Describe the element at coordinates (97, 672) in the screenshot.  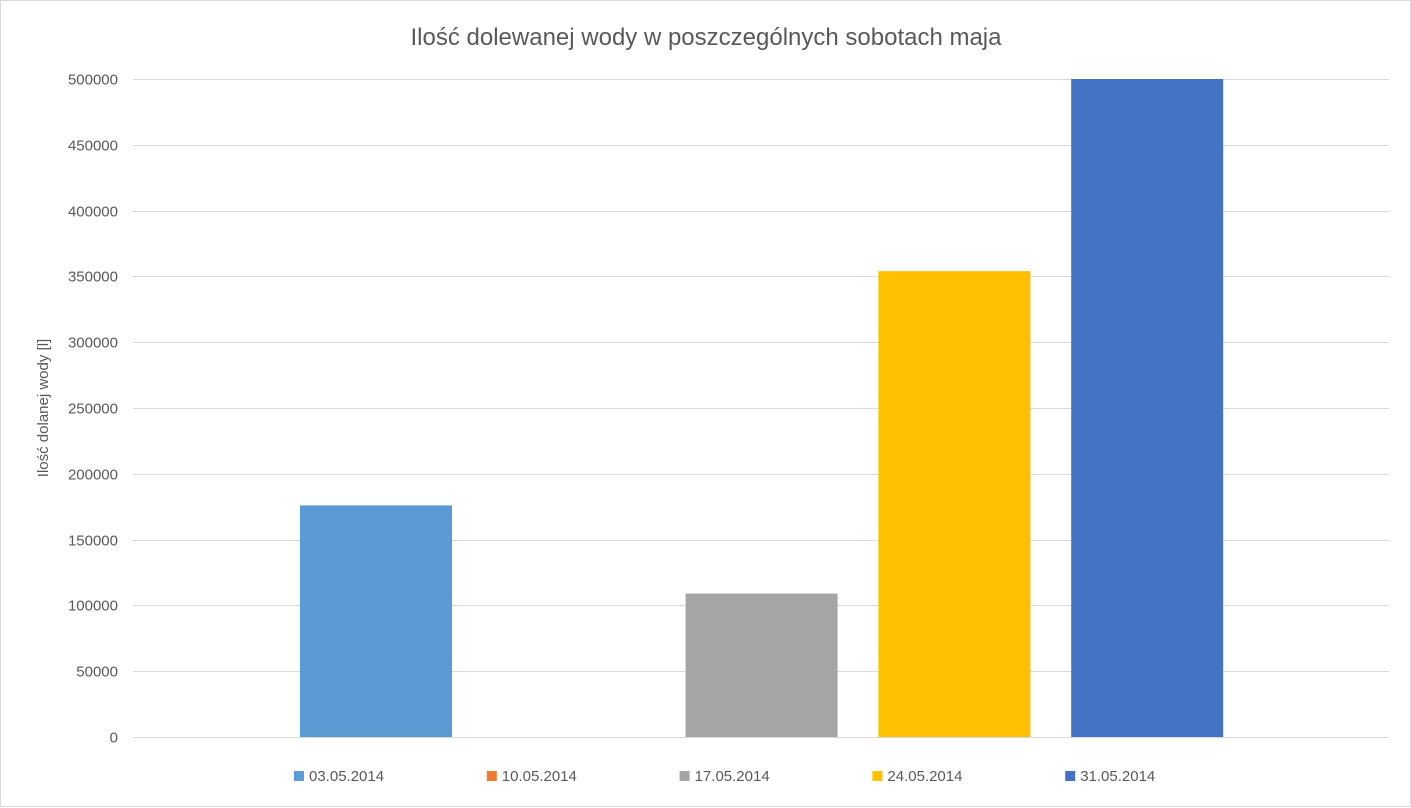
I see `y-tick-label: 50000` at that location.